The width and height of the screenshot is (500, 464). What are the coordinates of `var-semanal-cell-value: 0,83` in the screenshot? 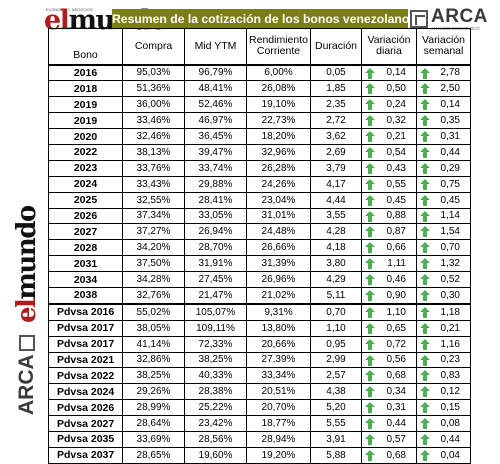 It's located at (450, 376).